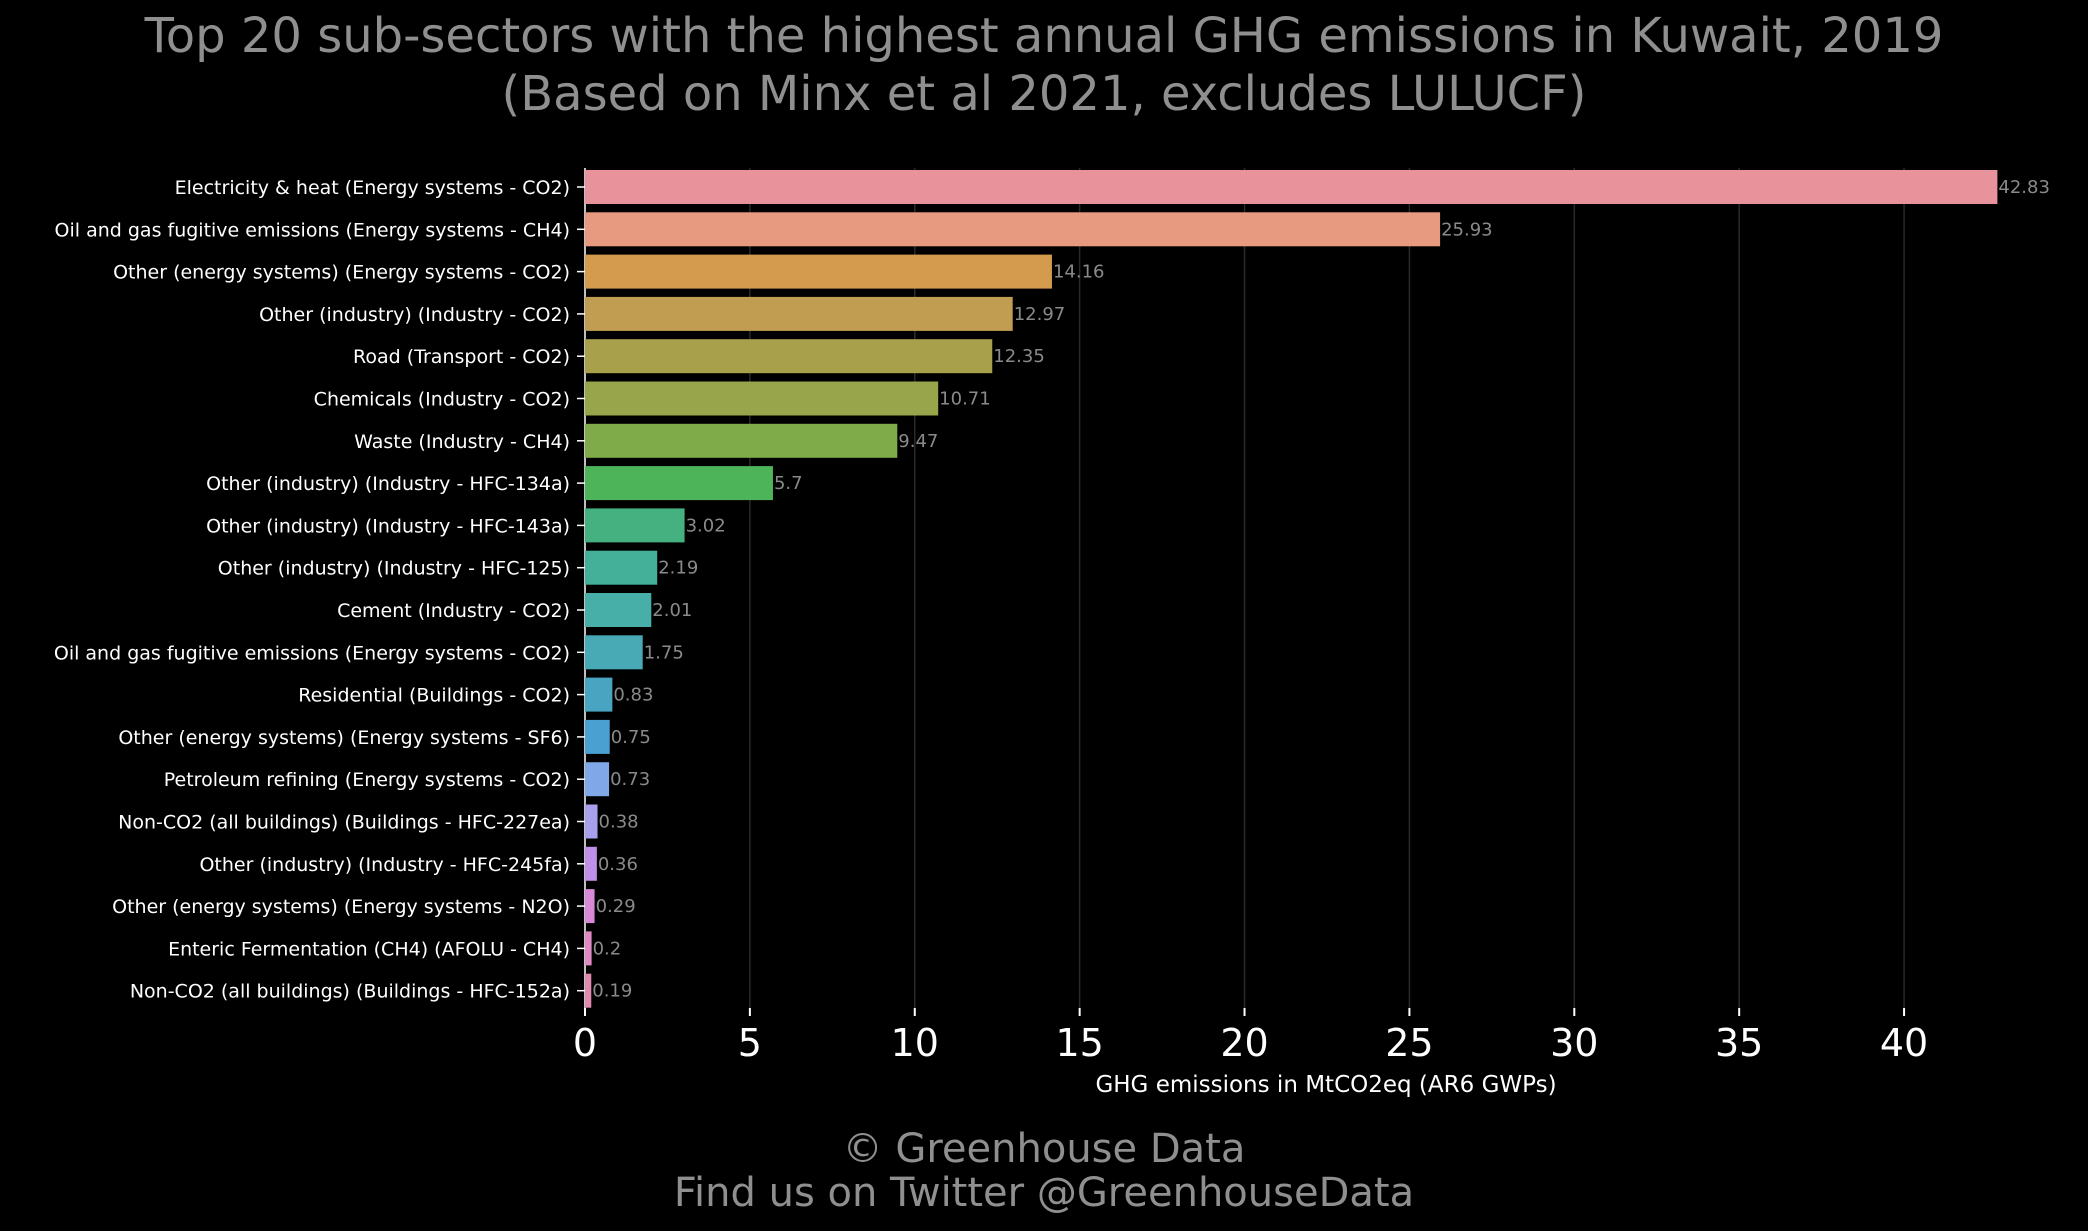 The width and height of the screenshot is (2088, 1231). Describe the element at coordinates (1325, 1085) in the screenshot. I see `x-axis-label: GHG emissions in MtCO2eq (AR6 GWPs)` at that location.